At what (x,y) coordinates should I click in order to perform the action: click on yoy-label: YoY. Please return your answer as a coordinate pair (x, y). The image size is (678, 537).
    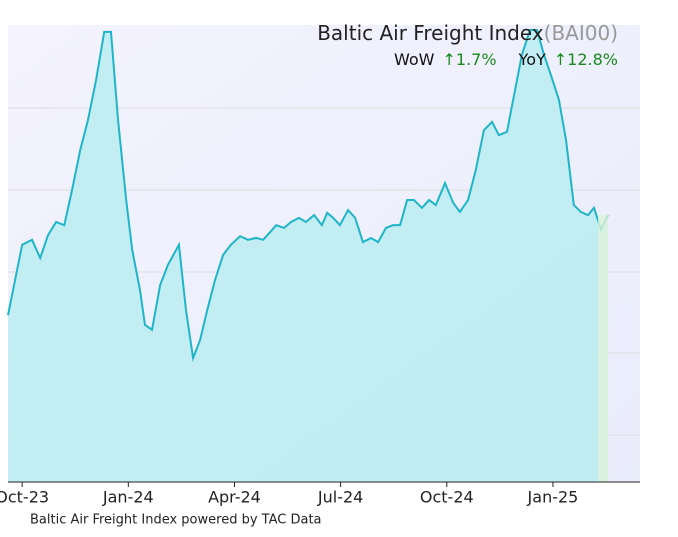
    Looking at the image, I should click on (532, 59).